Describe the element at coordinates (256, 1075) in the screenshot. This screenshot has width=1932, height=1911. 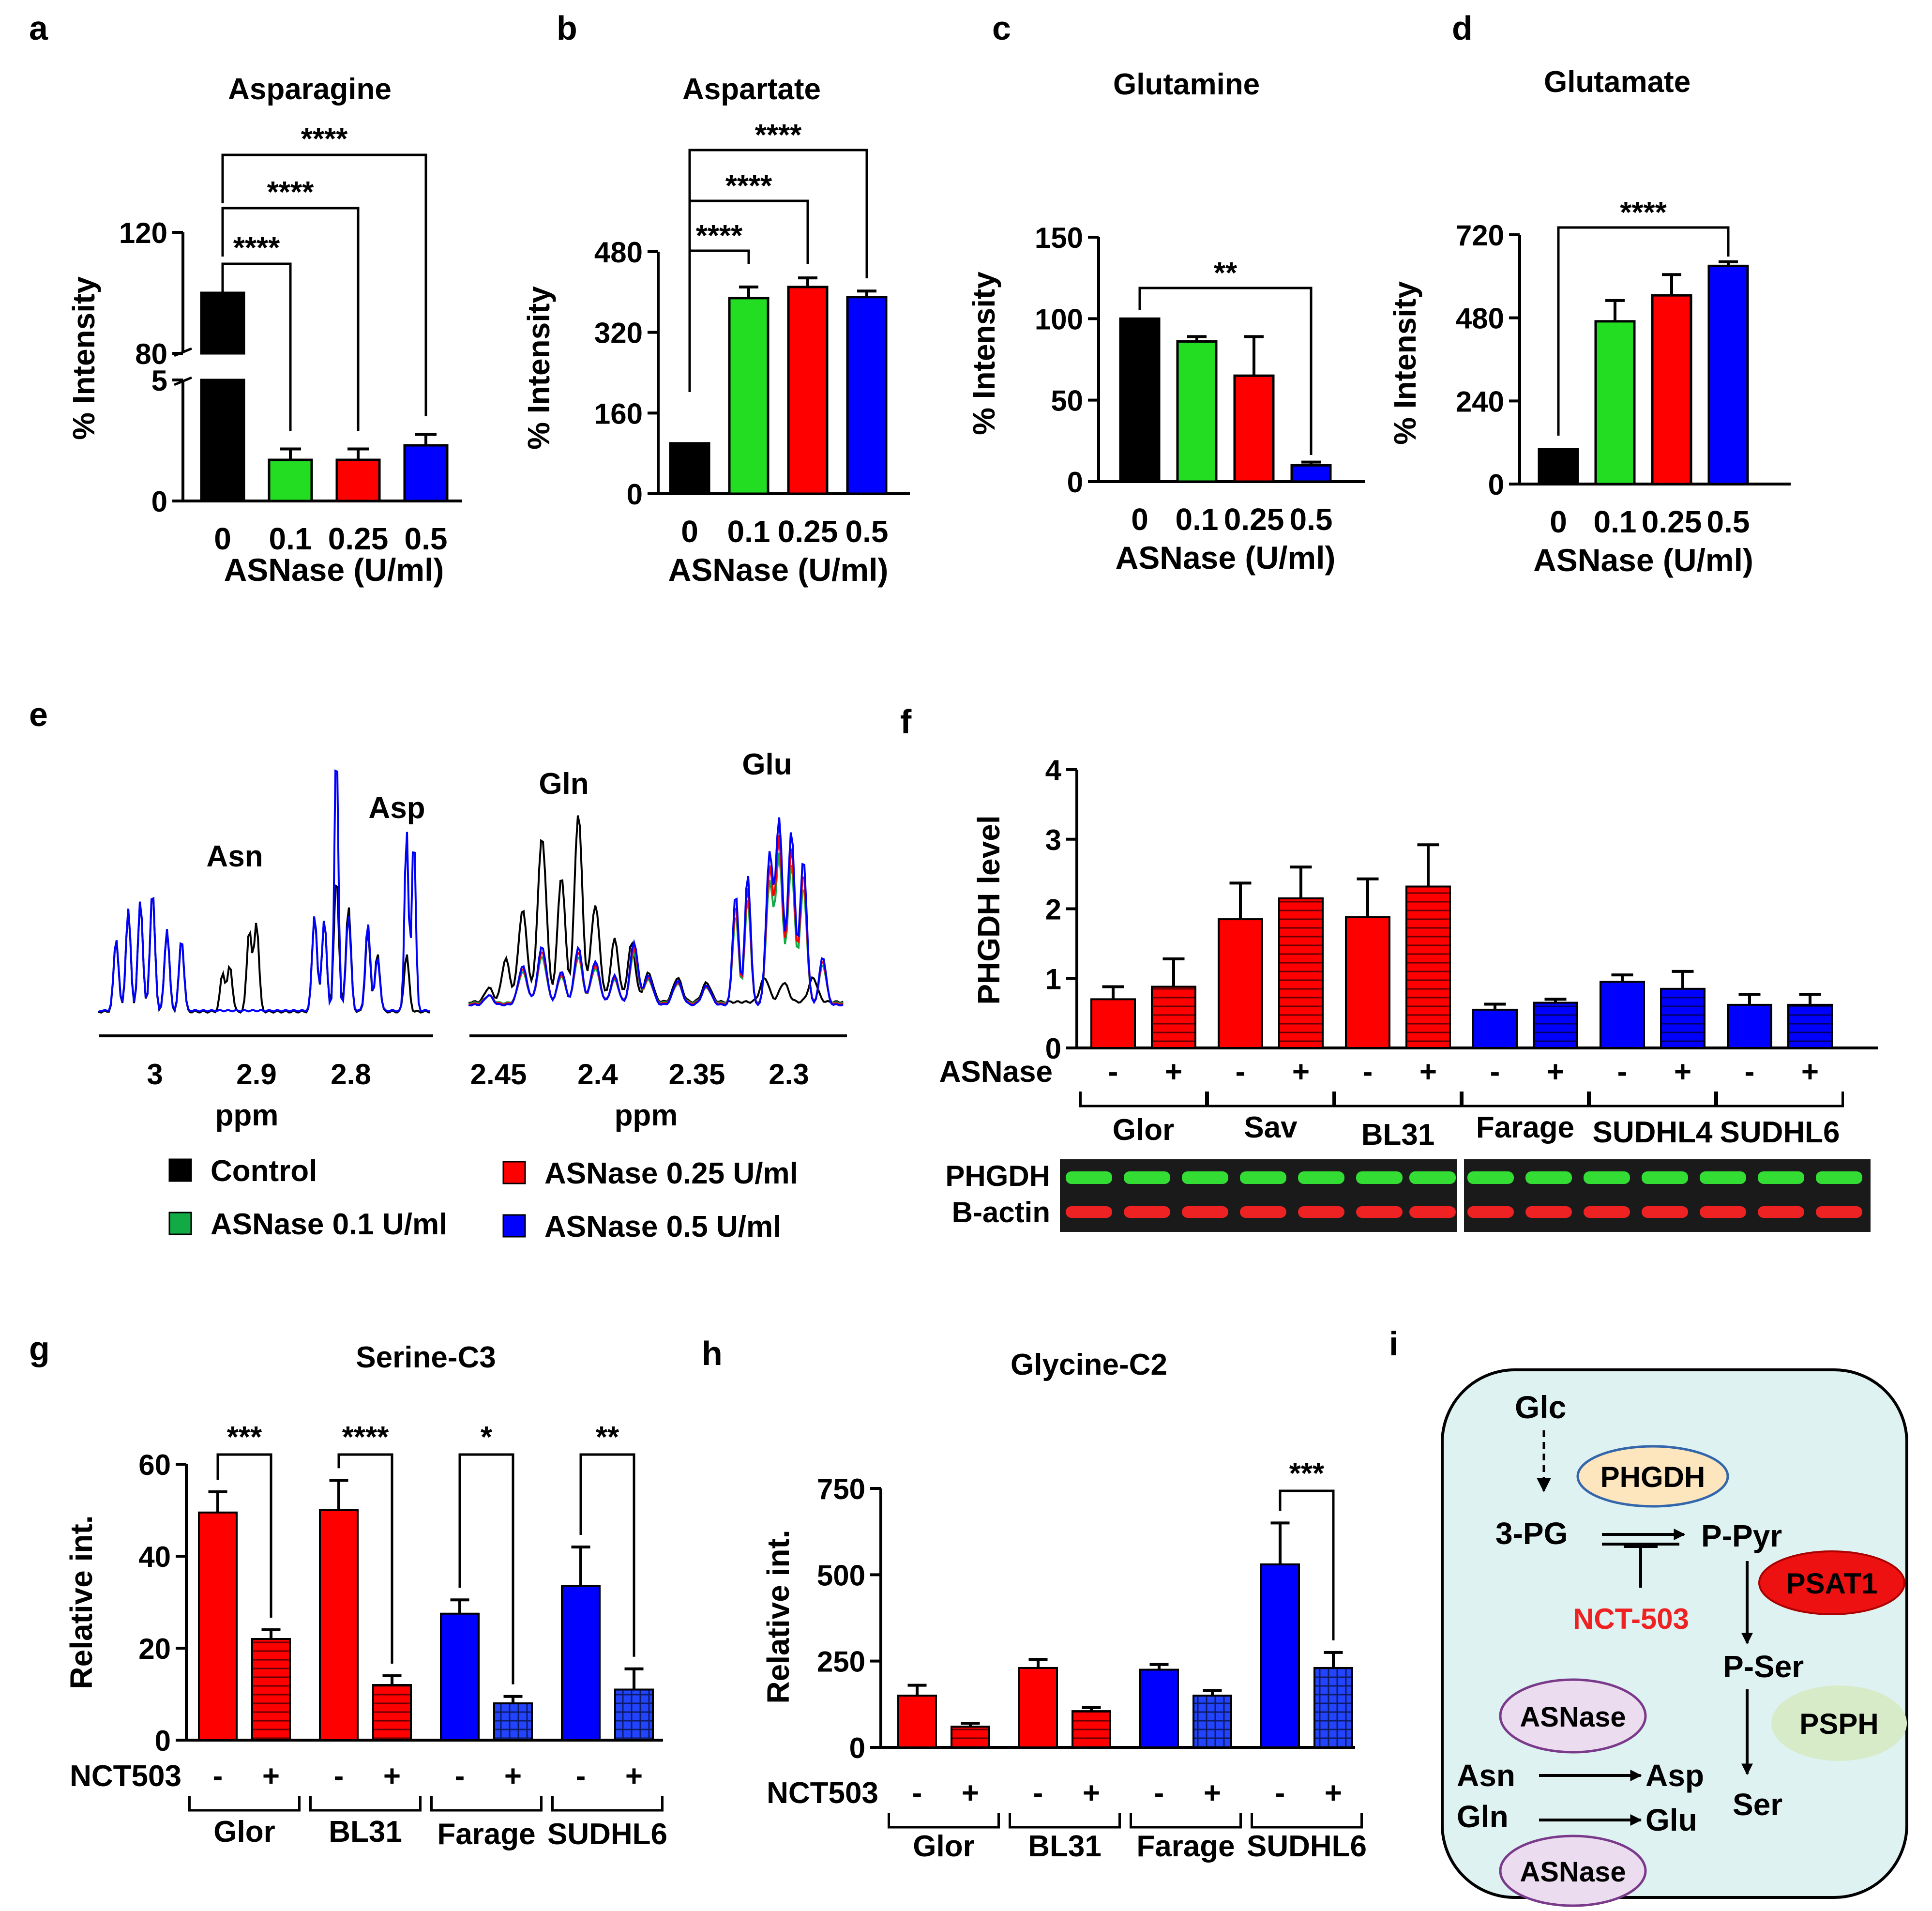
I see `x-tick-label: 2.9` at that location.